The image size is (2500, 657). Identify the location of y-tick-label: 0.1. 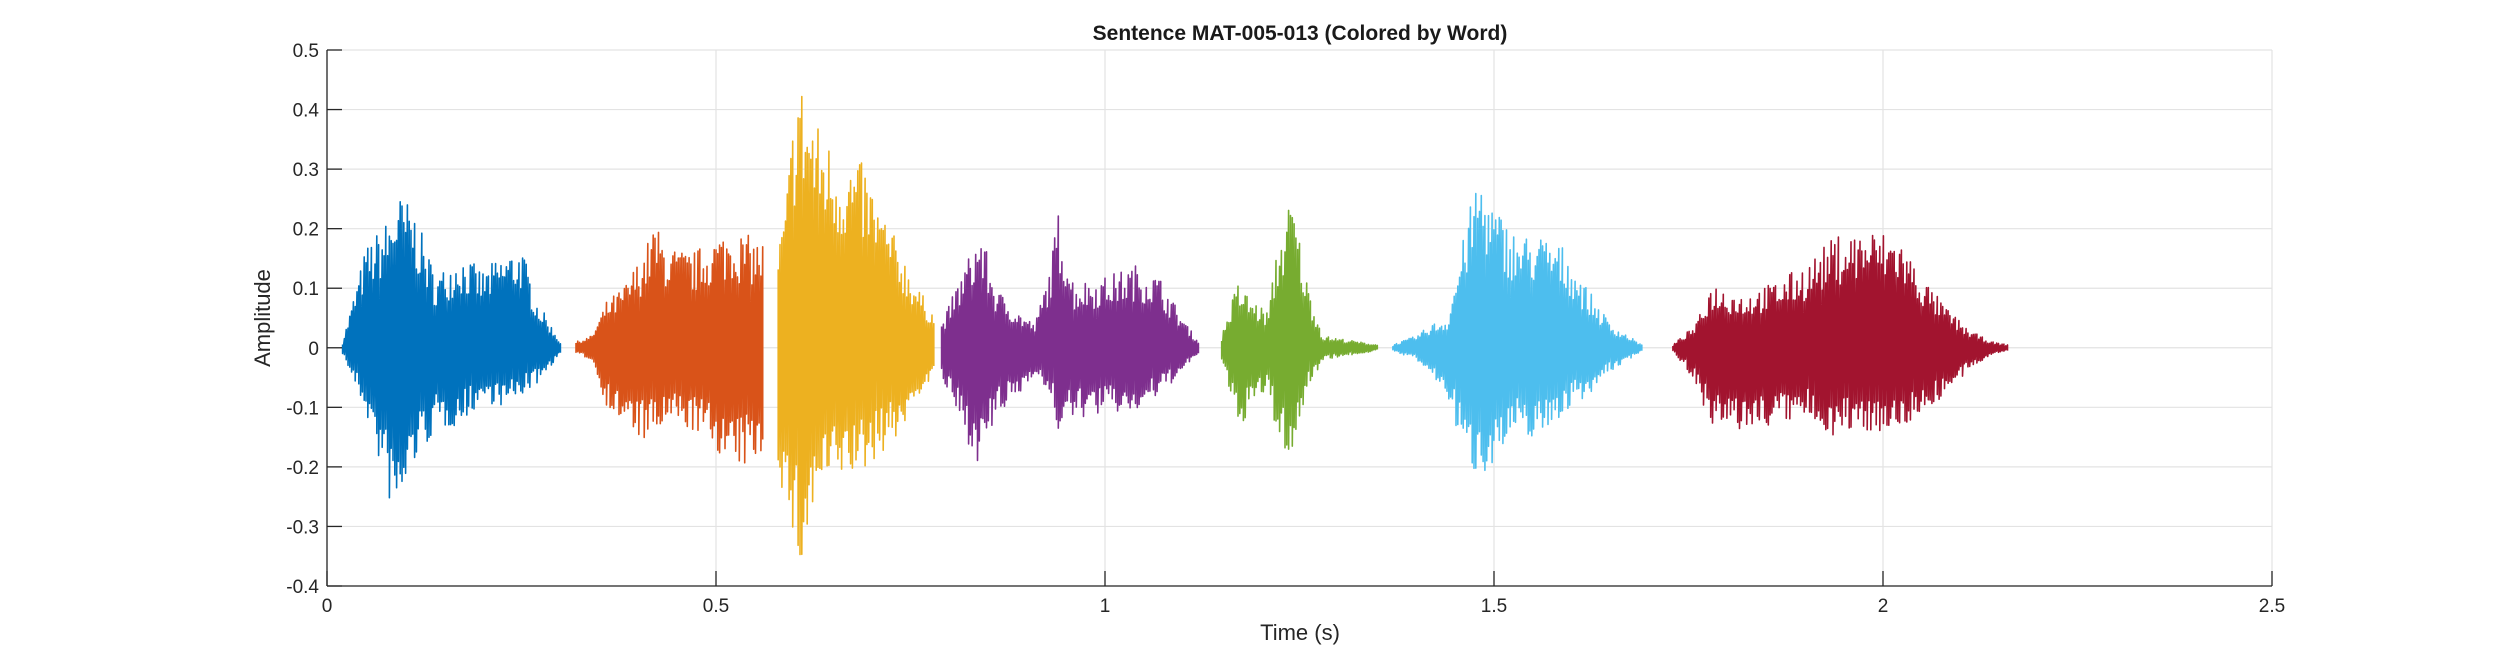
(306, 289).